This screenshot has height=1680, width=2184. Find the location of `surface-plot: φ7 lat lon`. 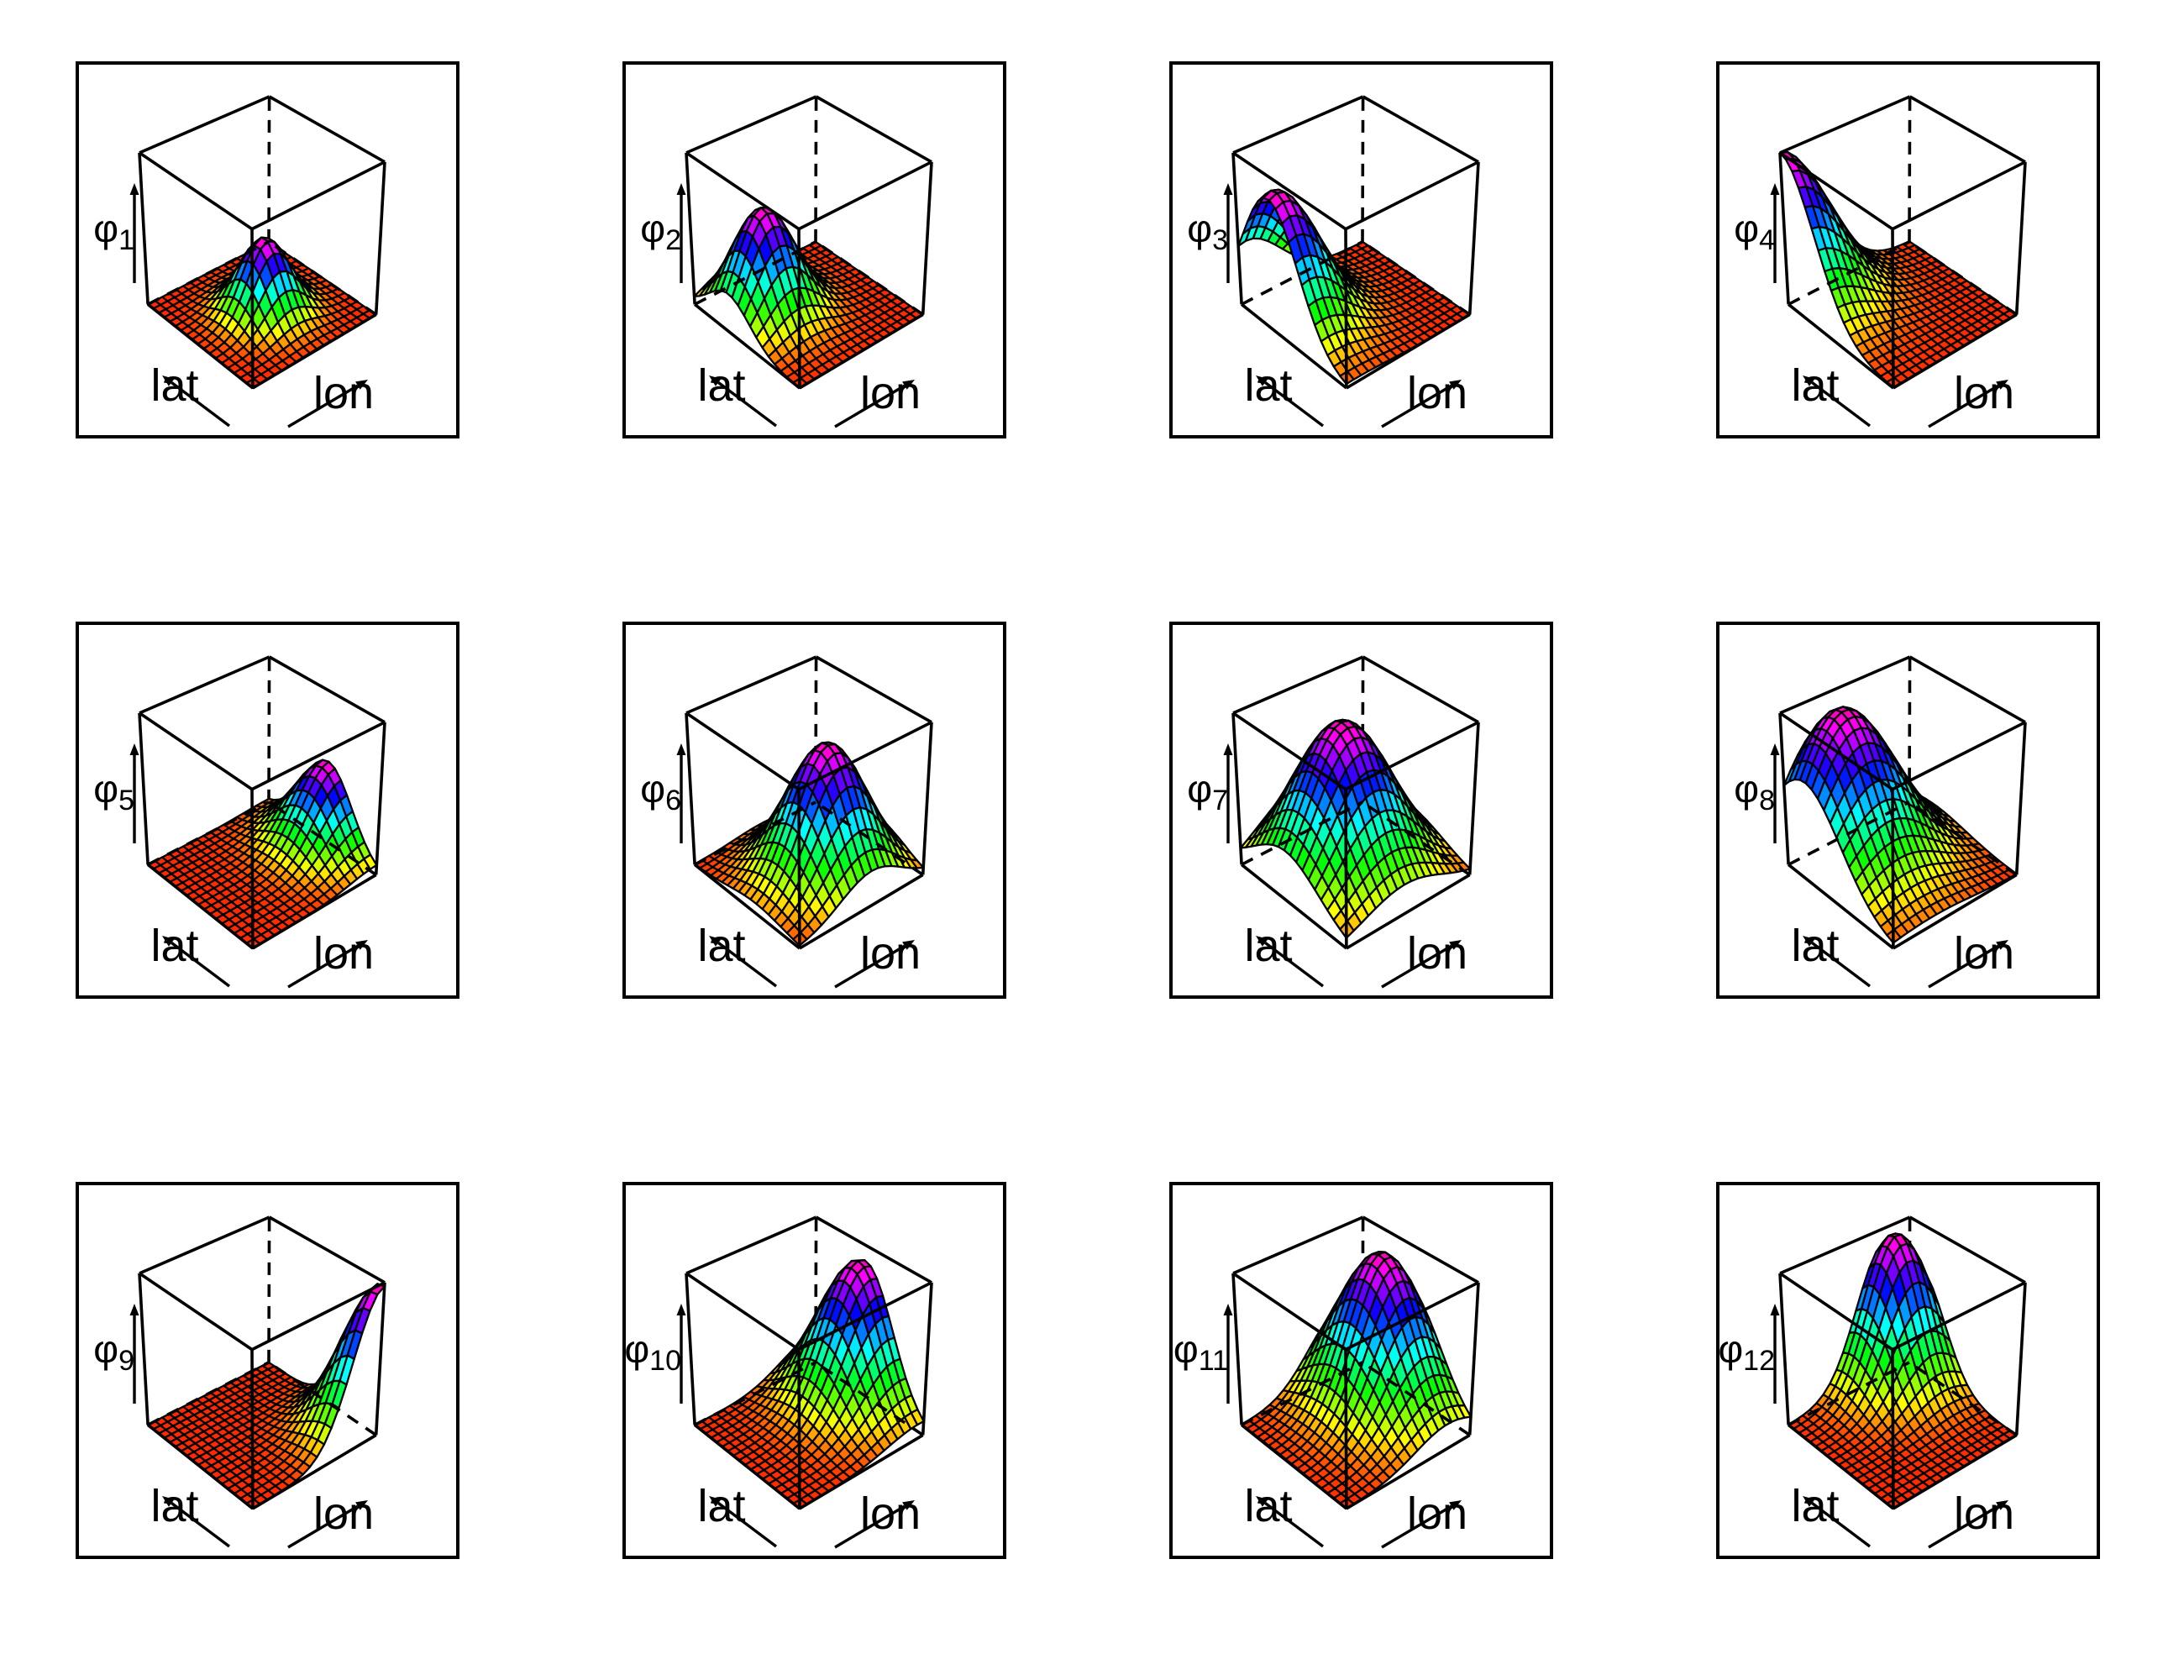

surface-plot: φ7 lat lon is located at coordinates (1361, 810).